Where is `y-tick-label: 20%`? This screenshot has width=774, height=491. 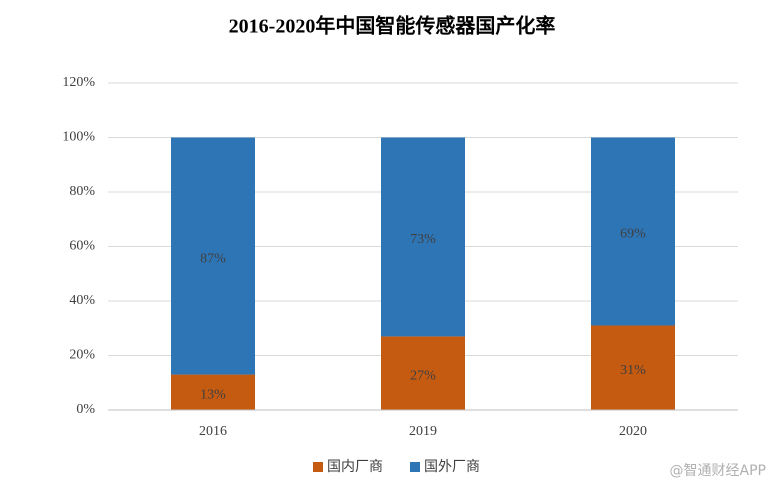
y-tick-label: 20% is located at coordinates (82, 355).